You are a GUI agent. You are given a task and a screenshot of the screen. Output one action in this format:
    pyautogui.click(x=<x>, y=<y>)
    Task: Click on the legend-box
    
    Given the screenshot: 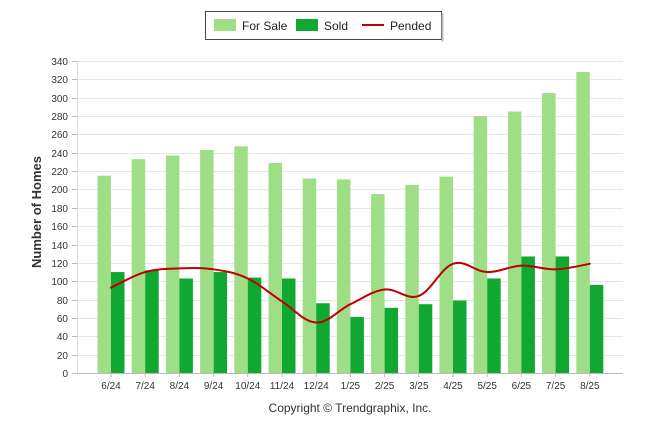 What is the action you would take?
    pyautogui.click(x=323, y=25)
    